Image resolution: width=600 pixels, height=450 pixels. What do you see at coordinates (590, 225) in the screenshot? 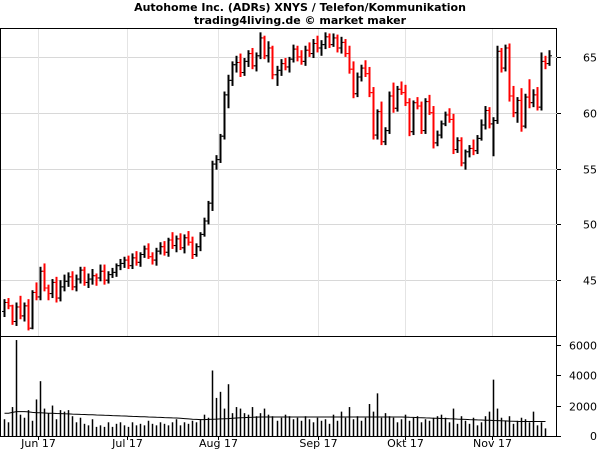
I see `price-tick-label: 50` at bounding box center [590, 225].